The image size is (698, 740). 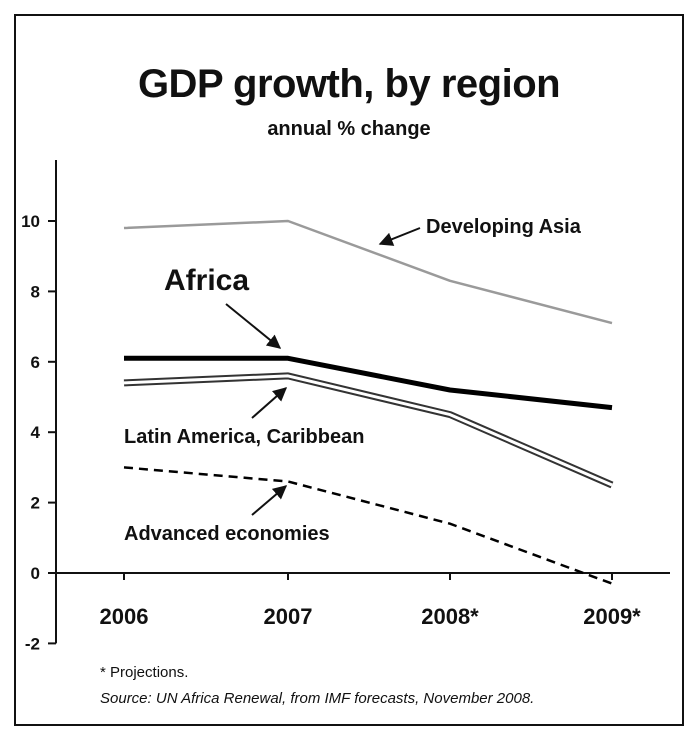 I want to click on chart-title: GDP growth, by region, so click(x=349, y=84).